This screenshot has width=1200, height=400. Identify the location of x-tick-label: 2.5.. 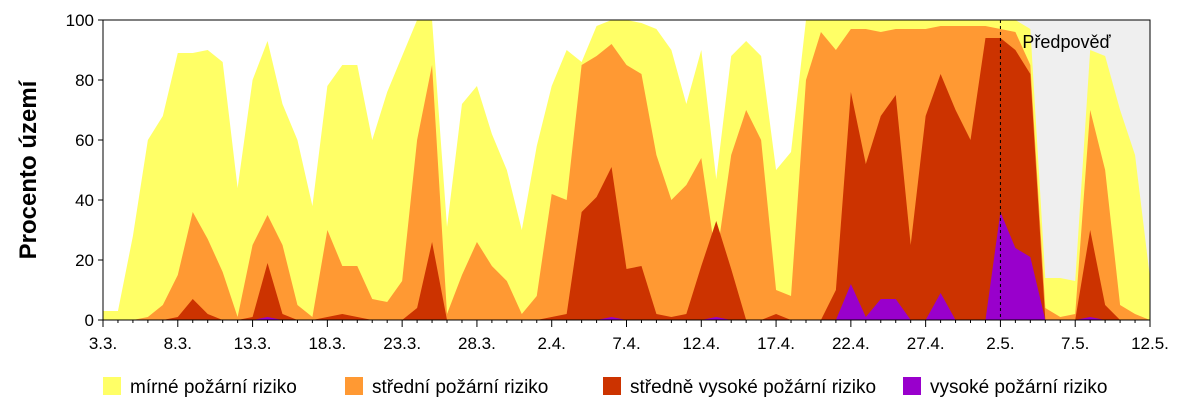
(1000, 343).